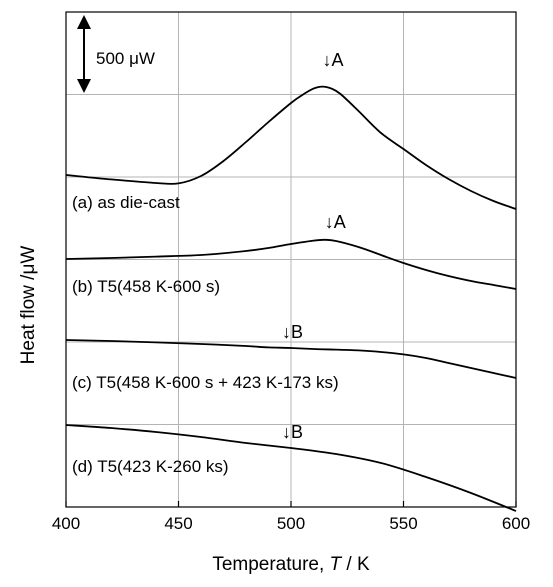 This screenshot has width=553, height=587. Describe the element at coordinates (205, 382) in the screenshot. I see `series-label: (c) T5(458 K-600 s + 423 K-173 ks)` at that location.